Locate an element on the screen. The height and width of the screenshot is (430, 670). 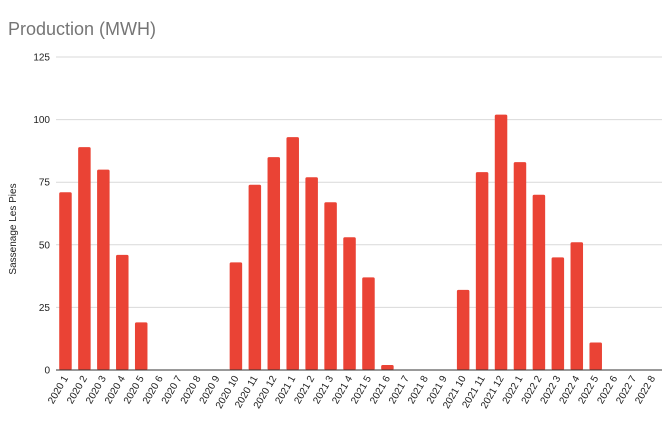
y-tick-label: 75 is located at coordinates (45, 183).